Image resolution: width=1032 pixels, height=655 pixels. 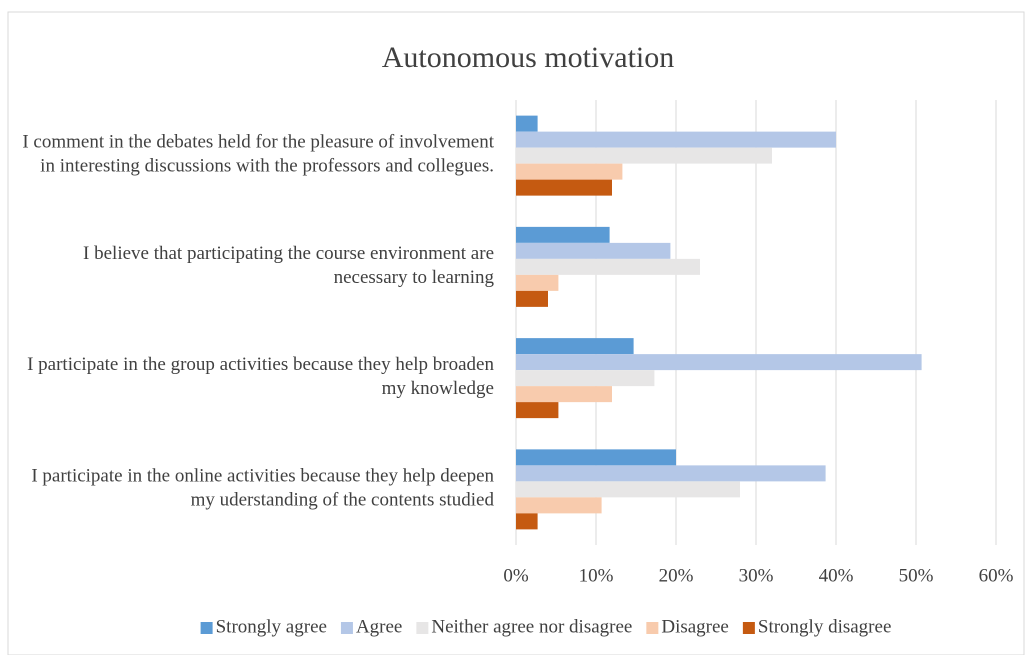 I want to click on legend-label: Agree, so click(x=379, y=626).